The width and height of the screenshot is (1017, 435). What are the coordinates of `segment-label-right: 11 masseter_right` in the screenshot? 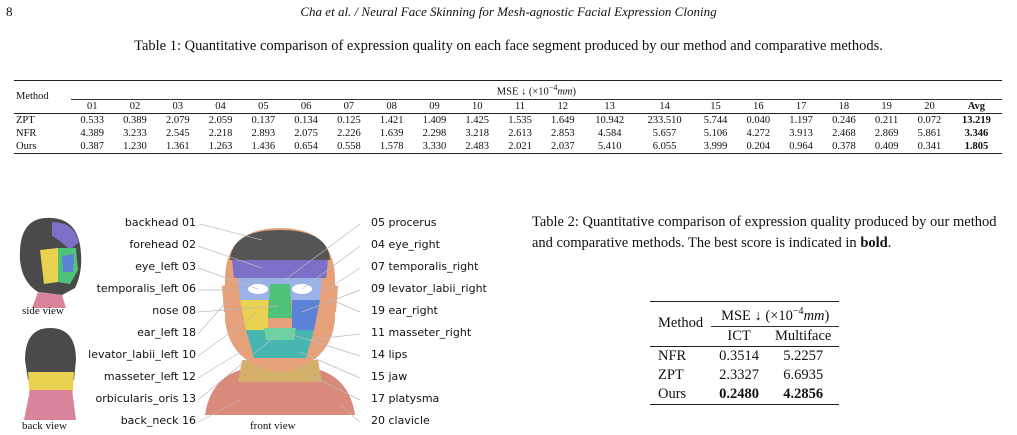 It's located at (421, 332).